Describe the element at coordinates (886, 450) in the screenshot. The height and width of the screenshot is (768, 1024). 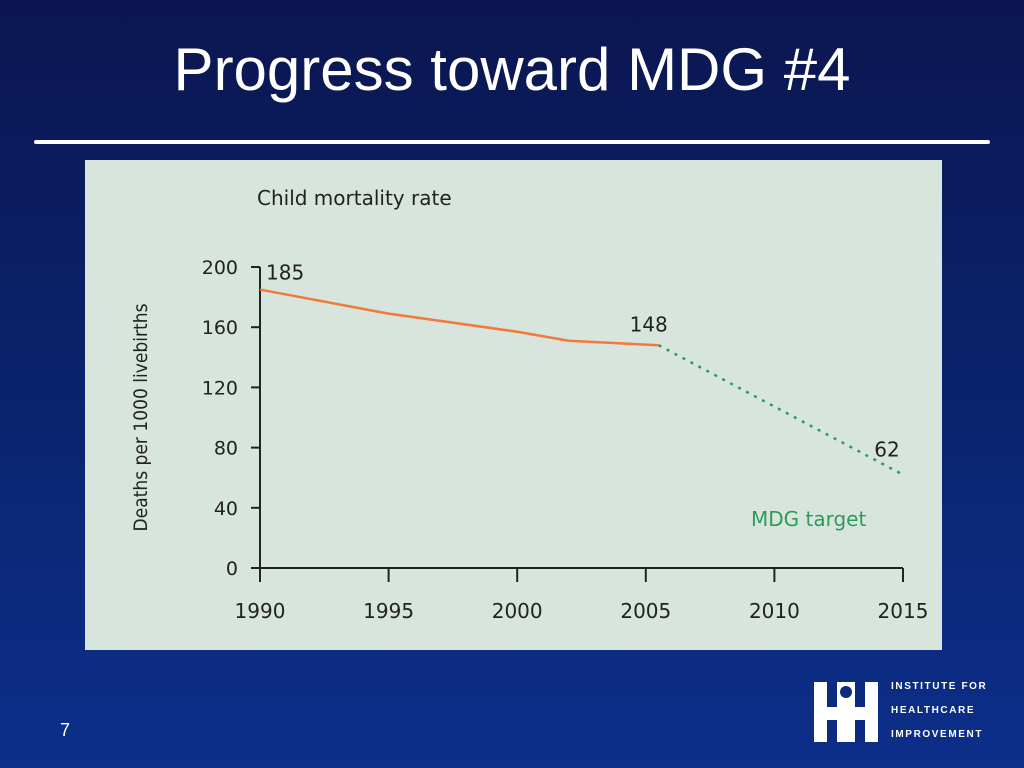
I see `data-label: 62` at that location.